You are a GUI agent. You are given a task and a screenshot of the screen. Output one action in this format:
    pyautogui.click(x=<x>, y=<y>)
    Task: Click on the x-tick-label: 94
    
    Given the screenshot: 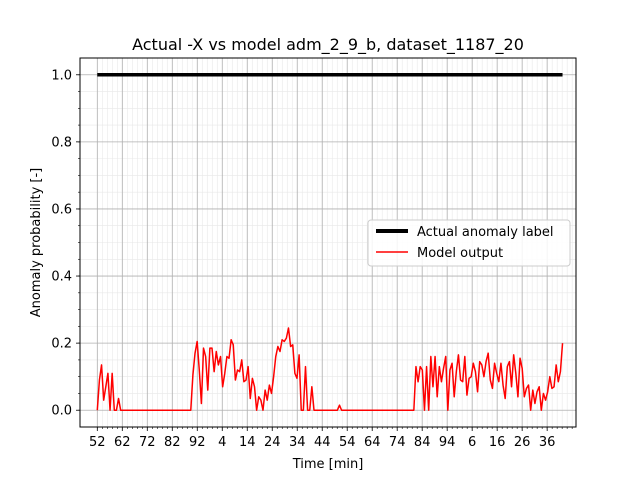 What is the action you would take?
    pyautogui.click(x=447, y=442)
    